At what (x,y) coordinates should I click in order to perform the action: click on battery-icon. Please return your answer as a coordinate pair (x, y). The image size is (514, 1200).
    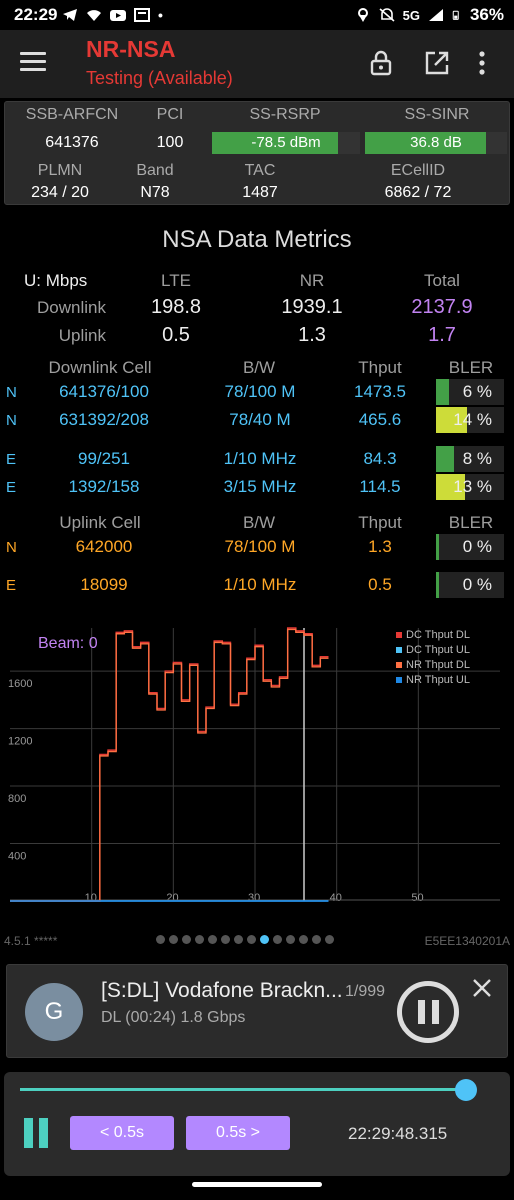
    Looking at the image, I should click on (455, 15).